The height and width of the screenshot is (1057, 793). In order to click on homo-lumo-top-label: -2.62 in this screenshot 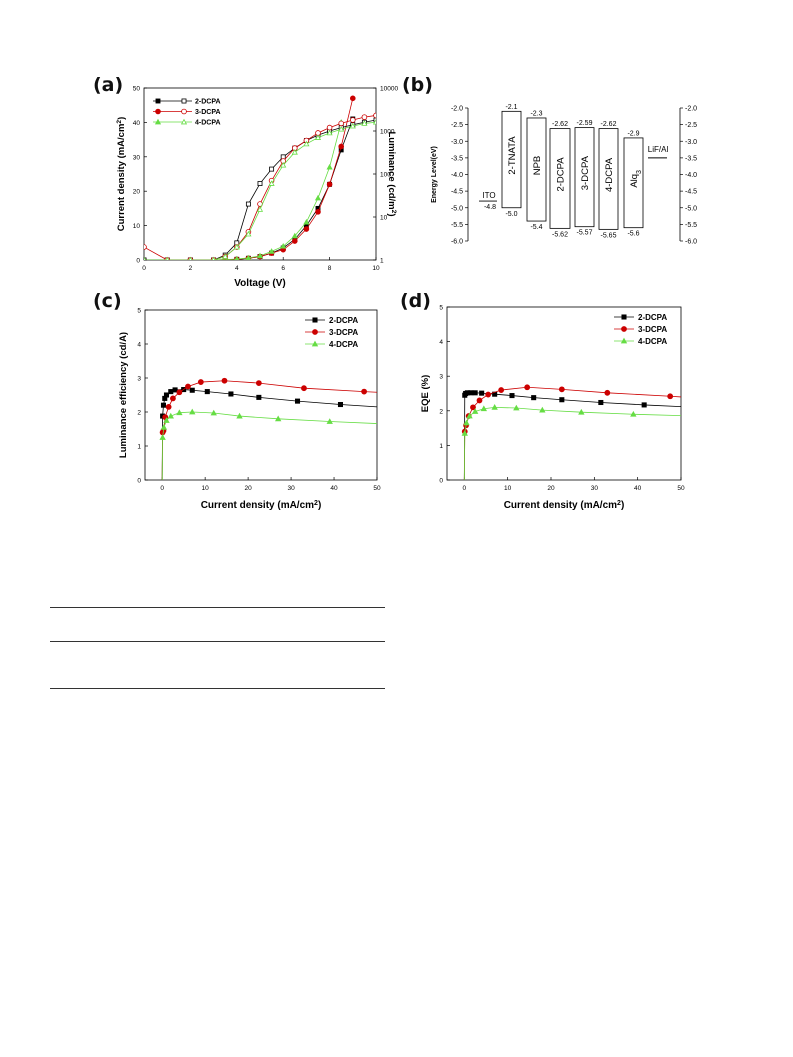, I will do `click(609, 124)`.